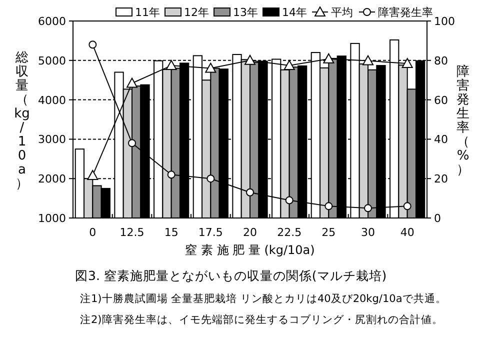 The height and width of the screenshot is (352, 483). I want to click on legend-label: 平均, so click(342, 12).